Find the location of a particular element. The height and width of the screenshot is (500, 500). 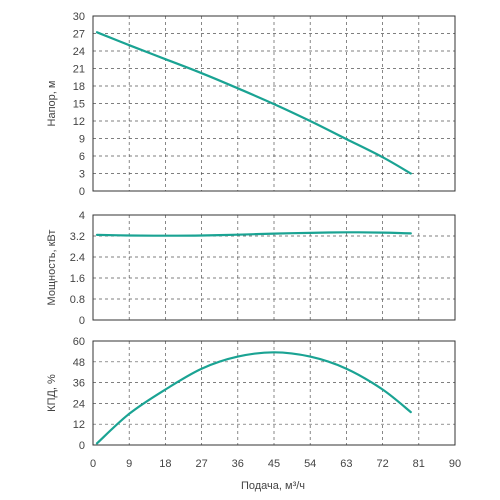

y-tick-label: 30 is located at coordinates (79, 17).